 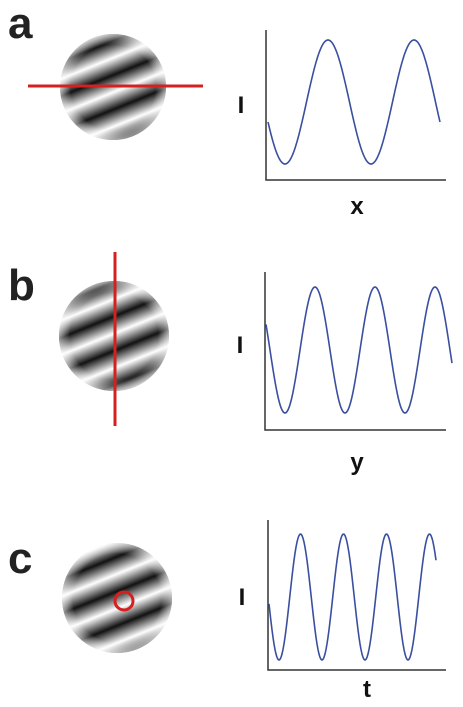 I want to click on x-label: x, so click(x=357, y=206).